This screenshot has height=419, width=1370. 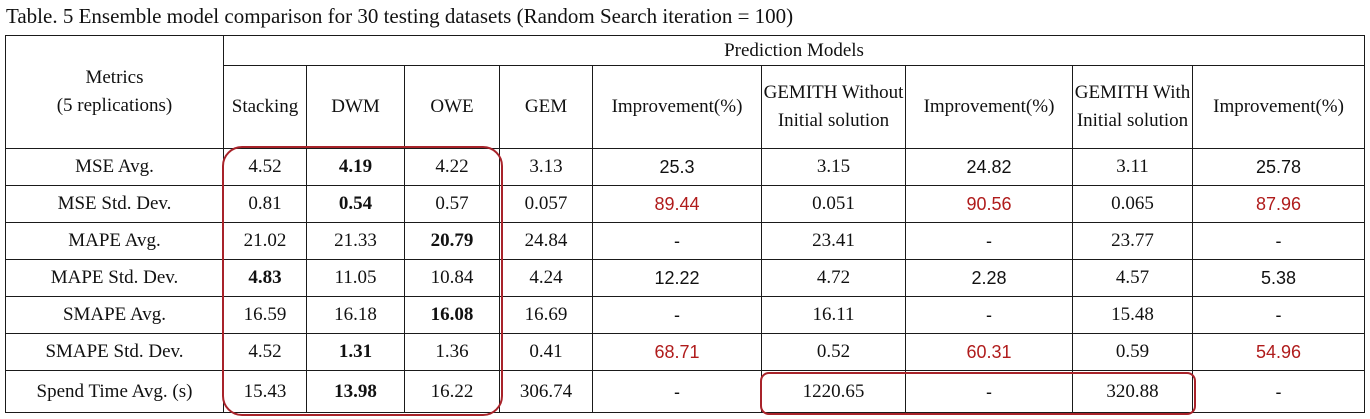 I want to click on metrics-header-line1: Metrics, so click(x=114, y=77).